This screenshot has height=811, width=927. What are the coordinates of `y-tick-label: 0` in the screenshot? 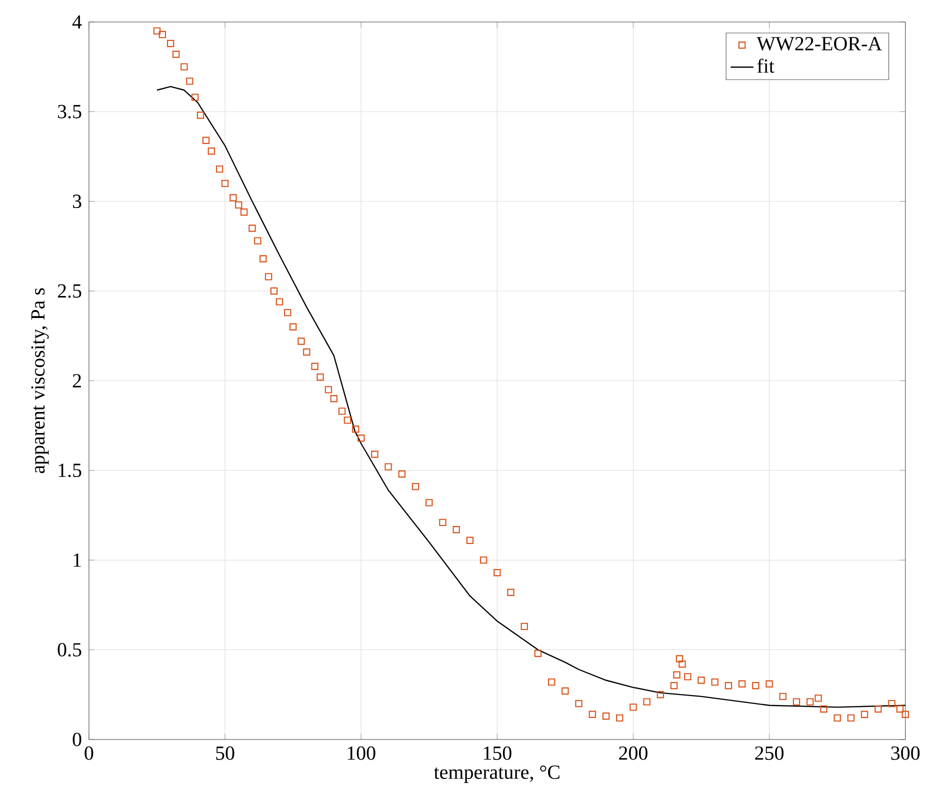 It's located at (77, 739).